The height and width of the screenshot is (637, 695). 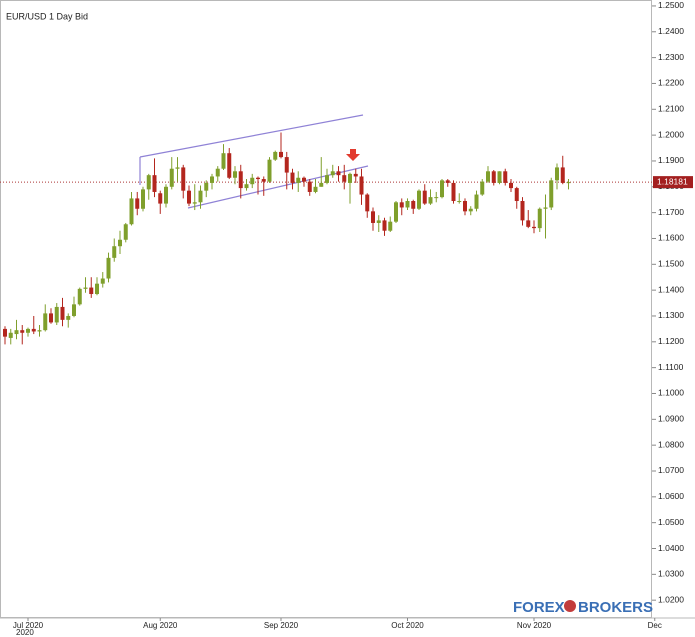 What do you see at coordinates (671, 367) in the screenshot?
I see `y-tick-label: 1.1100` at bounding box center [671, 367].